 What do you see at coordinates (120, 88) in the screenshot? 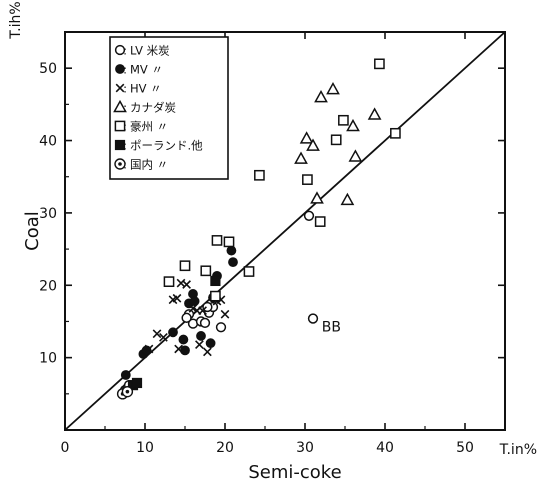
I see `legend-marker-x` at bounding box center [120, 88].